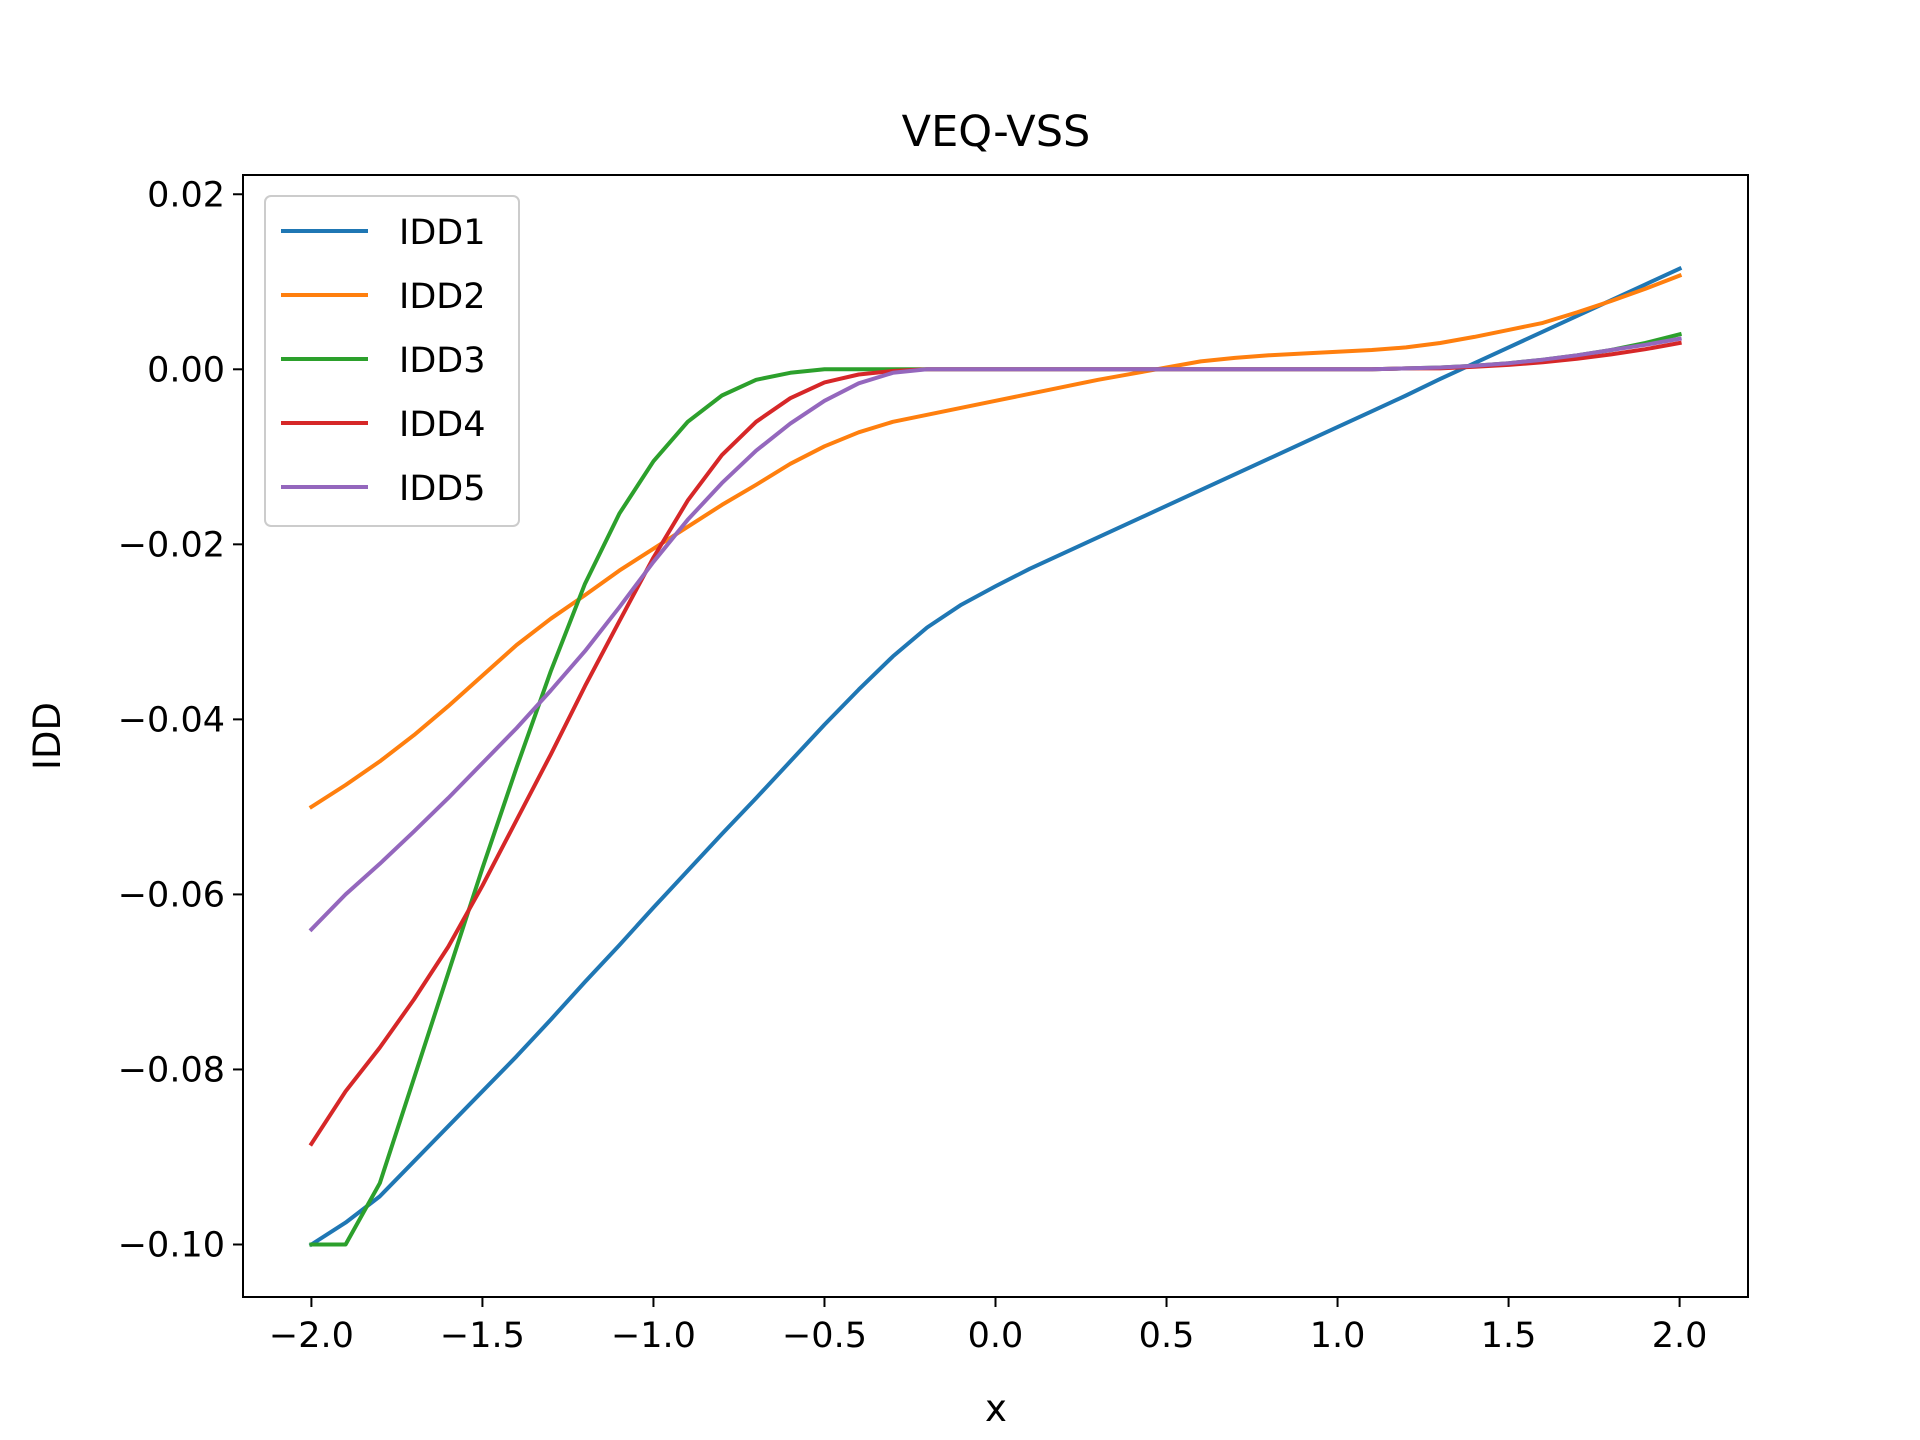 Image resolution: width=1920 pixels, height=1440 pixels. Describe the element at coordinates (171, 1070) in the screenshot. I see `y-tick-label: −0.08` at that location.